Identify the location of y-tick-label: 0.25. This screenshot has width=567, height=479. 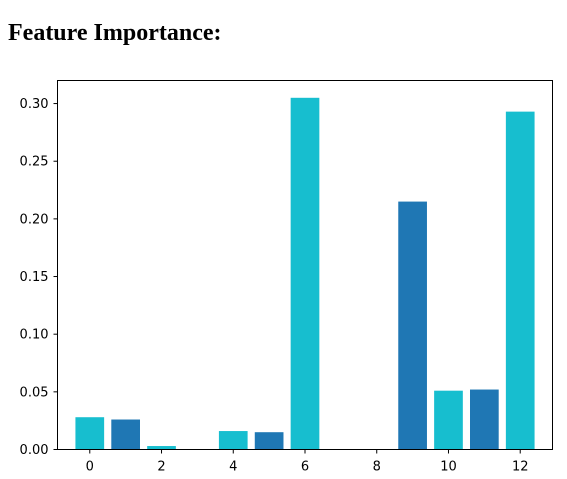
(34, 162).